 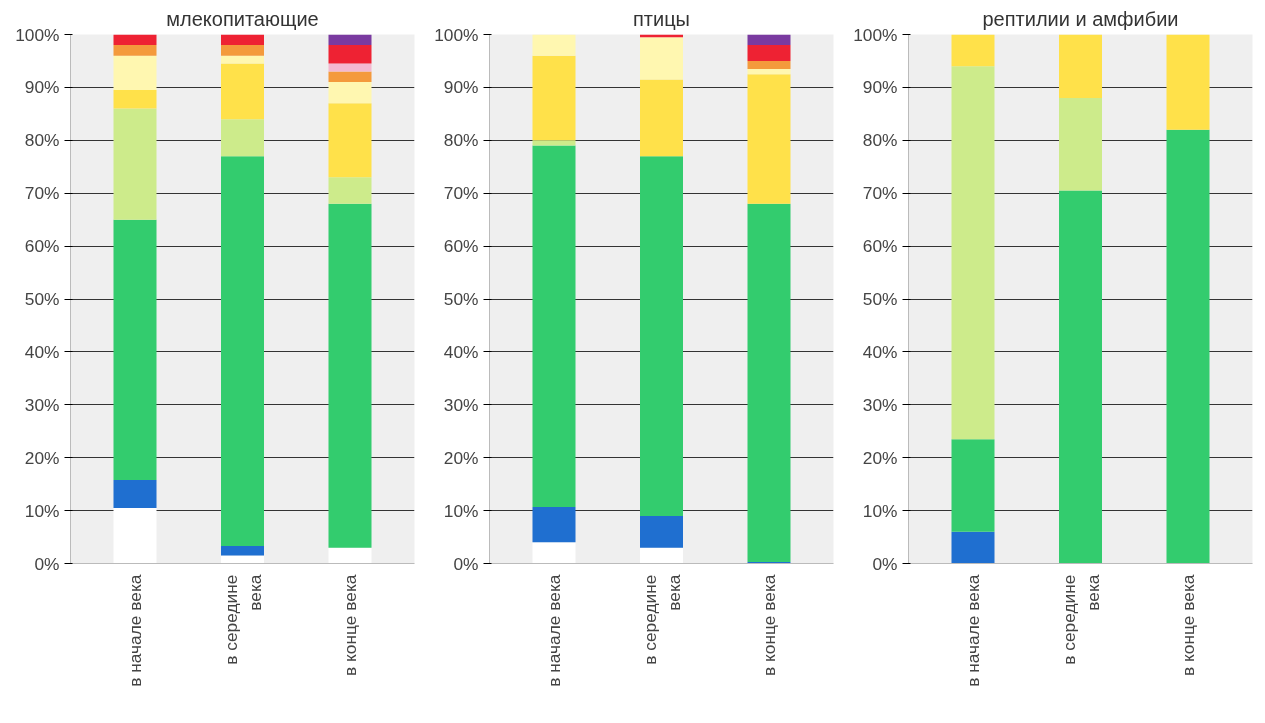 What do you see at coordinates (242, 18) in the screenshot?
I see `chart-title: млекопитающие` at bounding box center [242, 18].